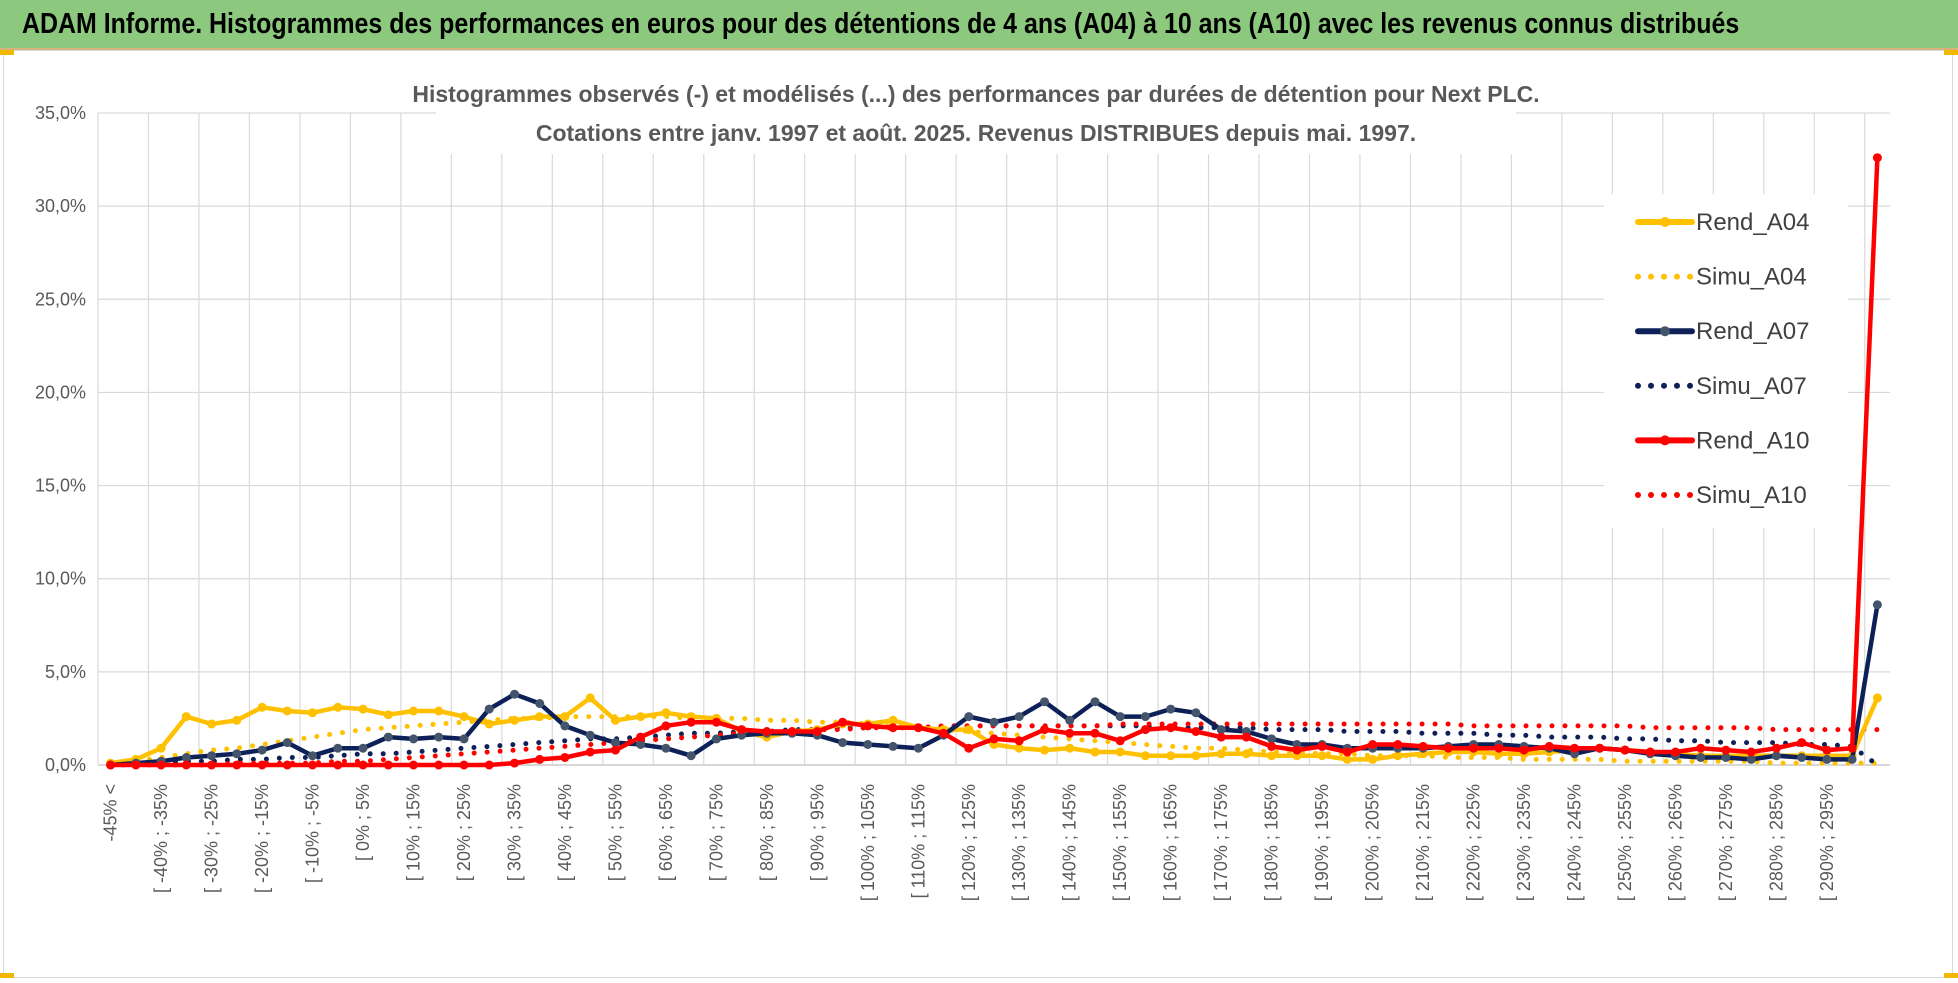 The width and height of the screenshot is (1958, 983). Describe the element at coordinates (666, 832) in the screenshot. I see `x-tick-label: [ 60% ; 65%` at that location.